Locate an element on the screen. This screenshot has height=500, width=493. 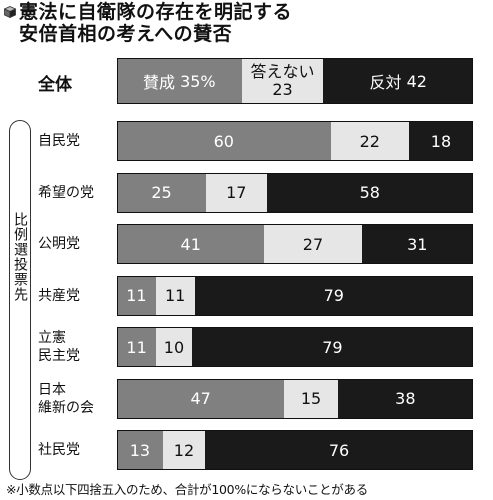
party-bar: 25 17 58 is located at coordinates (295, 192).